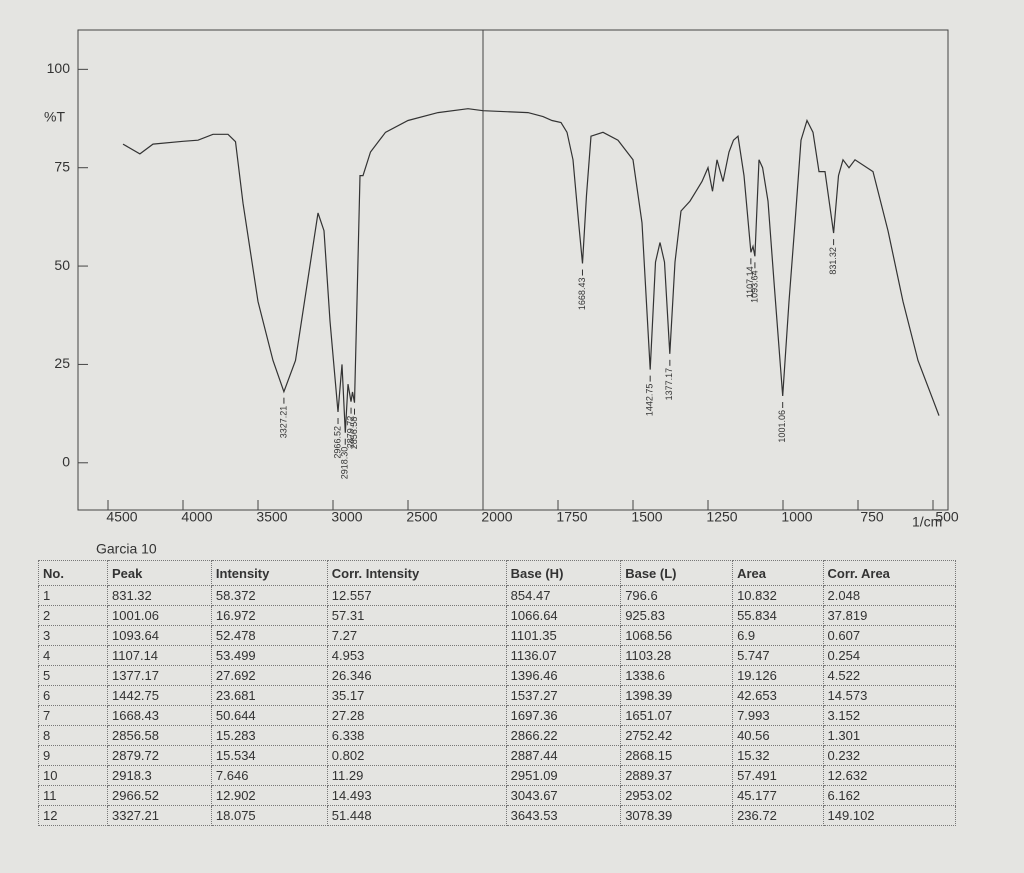 This screenshot has height=873, width=1024. What do you see at coordinates (650, 400) in the screenshot?
I see `peak-label: 1442.75` at bounding box center [650, 400].